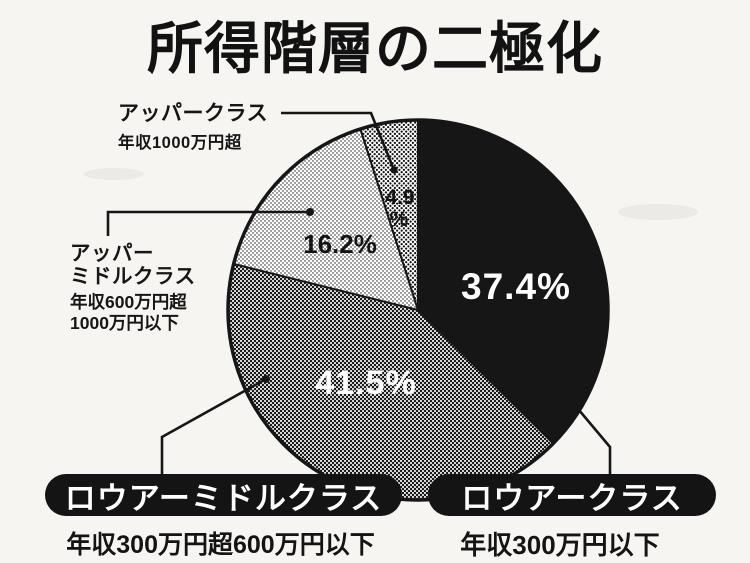 This screenshot has width=750, height=563. Describe the element at coordinates (213, 426) in the screenshot. I see `leader-lower-middle-class` at that location.